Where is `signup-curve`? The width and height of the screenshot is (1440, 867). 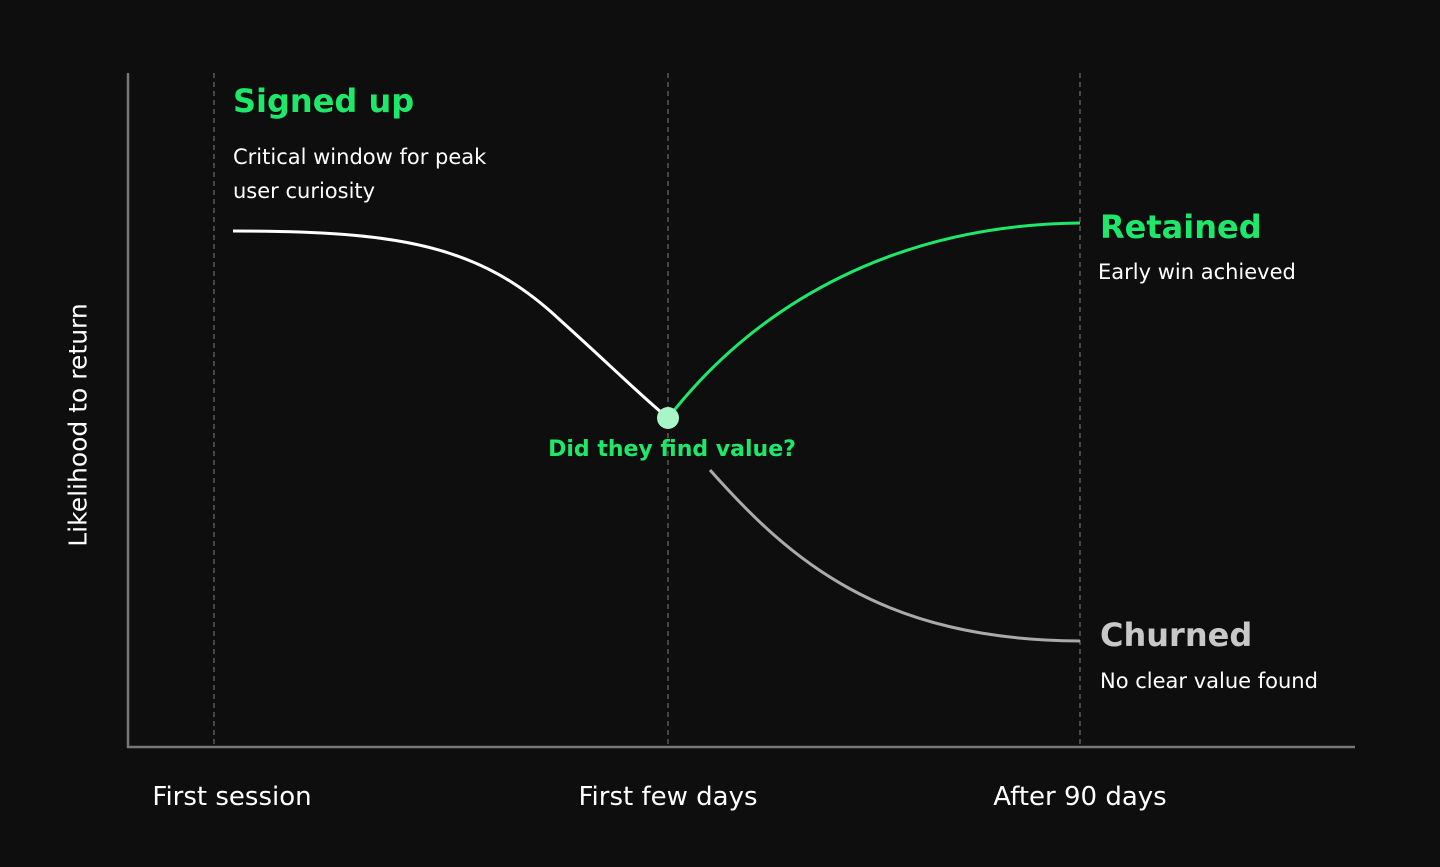
signup-curve is located at coordinates (450, 324).